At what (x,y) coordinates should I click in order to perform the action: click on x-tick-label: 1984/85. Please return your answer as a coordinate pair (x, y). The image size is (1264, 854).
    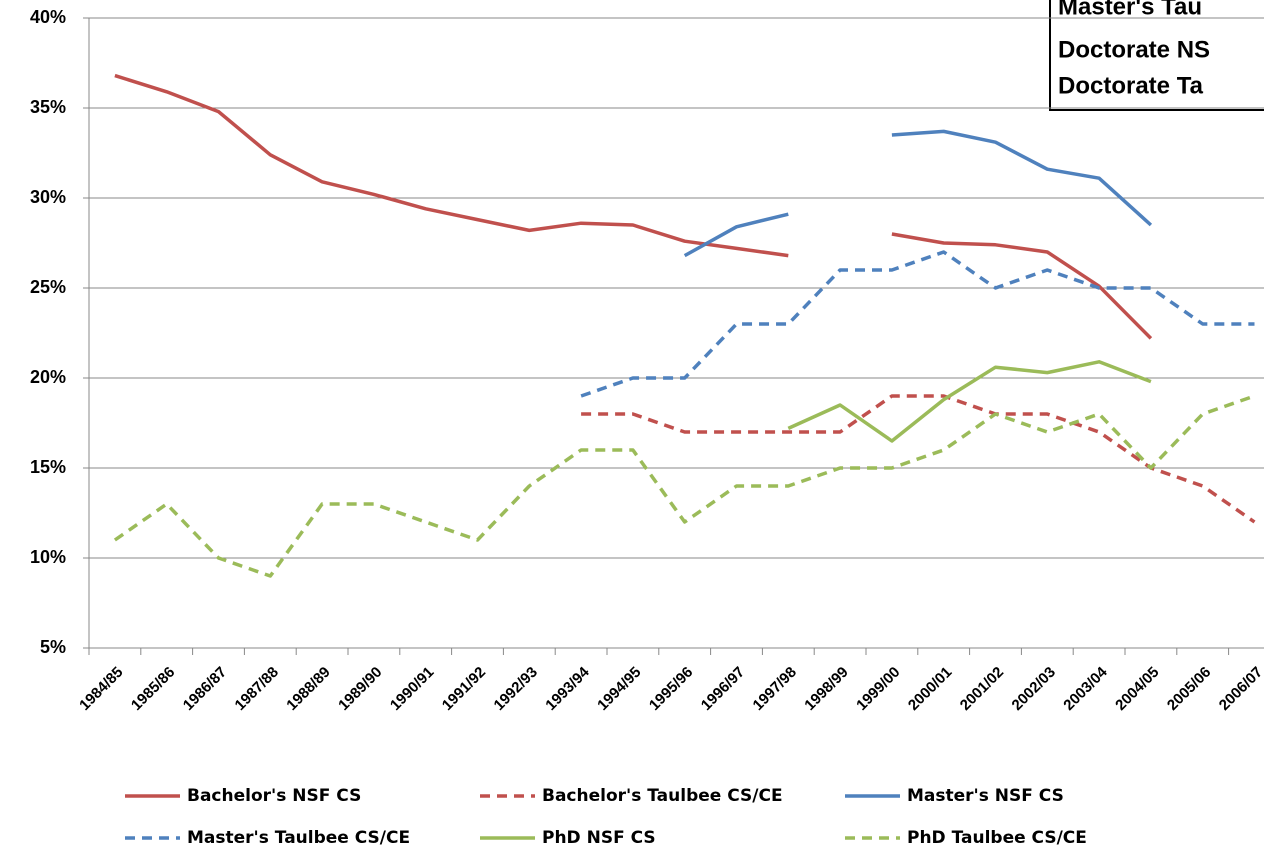
    Looking at the image, I should click on (101, 689).